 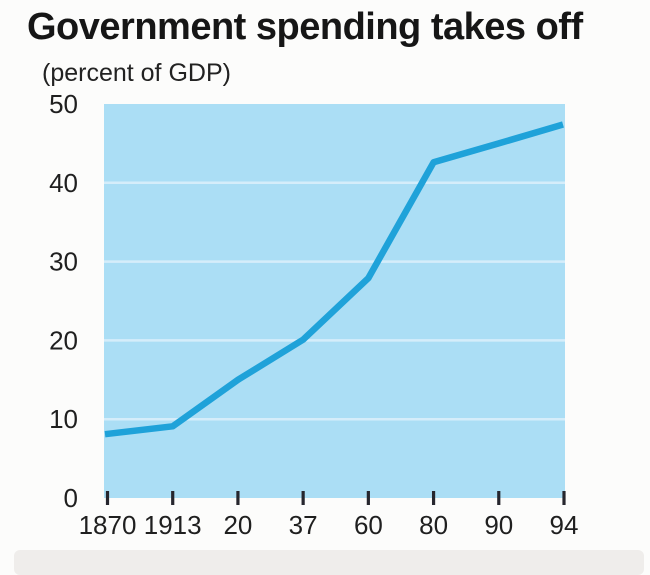 What do you see at coordinates (63, 419) in the screenshot?
I see `y-axis-label-10: 10` at bounding box center [63, 419].